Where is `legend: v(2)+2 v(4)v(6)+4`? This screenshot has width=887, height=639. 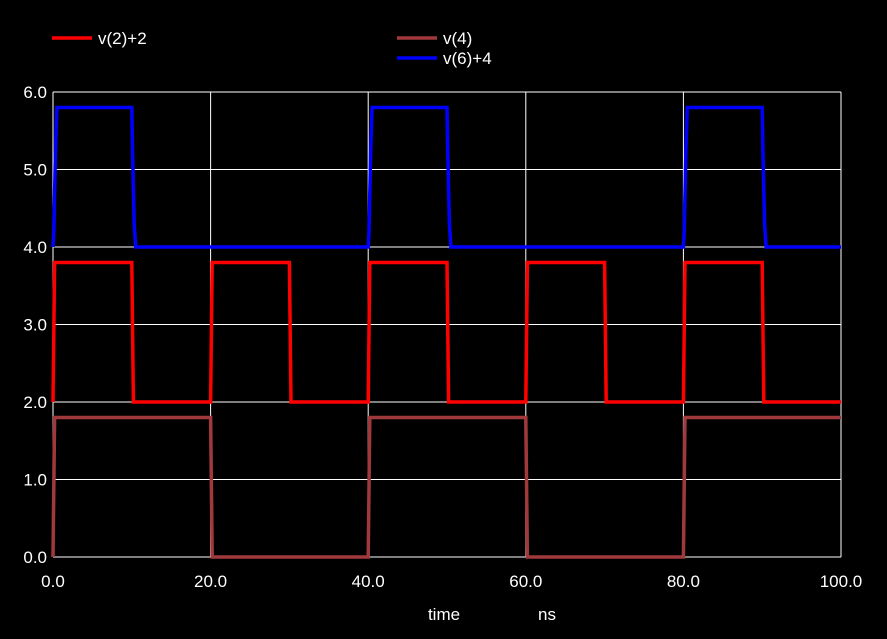
legend: v(2)+2 v(4)v(6)+4 is located at coordinates (272, 48).